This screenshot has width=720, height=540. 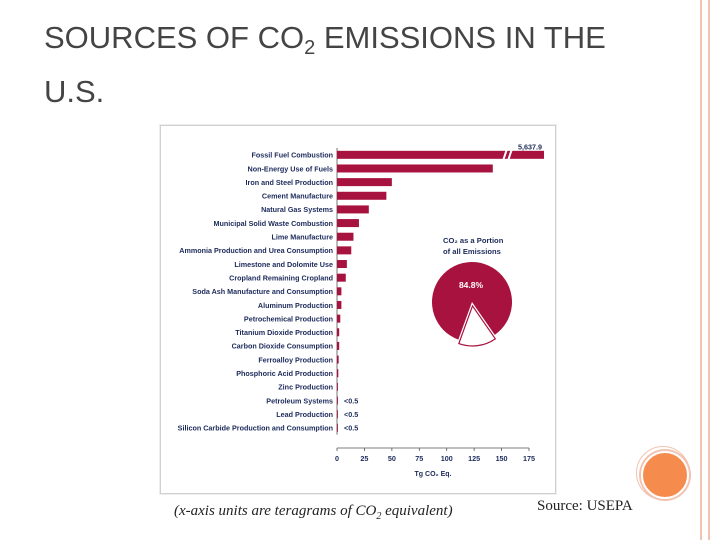 I want to click on category-label: Titanium Dioxide Production, so click(x=284, y=332).